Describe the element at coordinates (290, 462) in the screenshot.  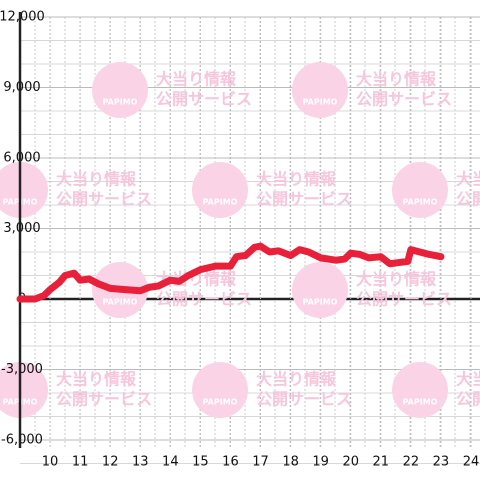
I see `x-tick-label: 18` at that location.